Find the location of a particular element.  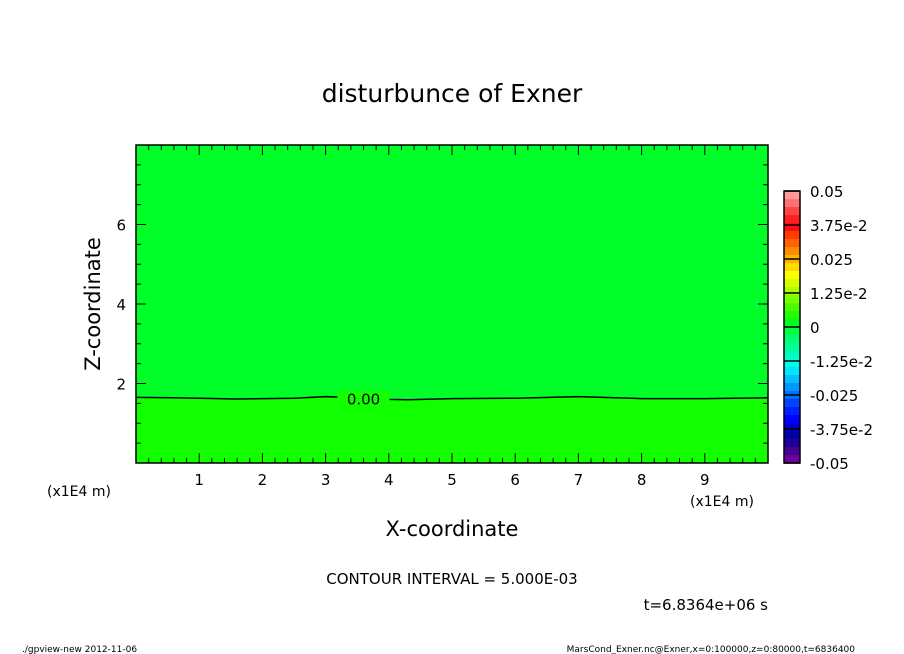

y-axis-label: Z-coordinate is located at coordinates (93, 304).